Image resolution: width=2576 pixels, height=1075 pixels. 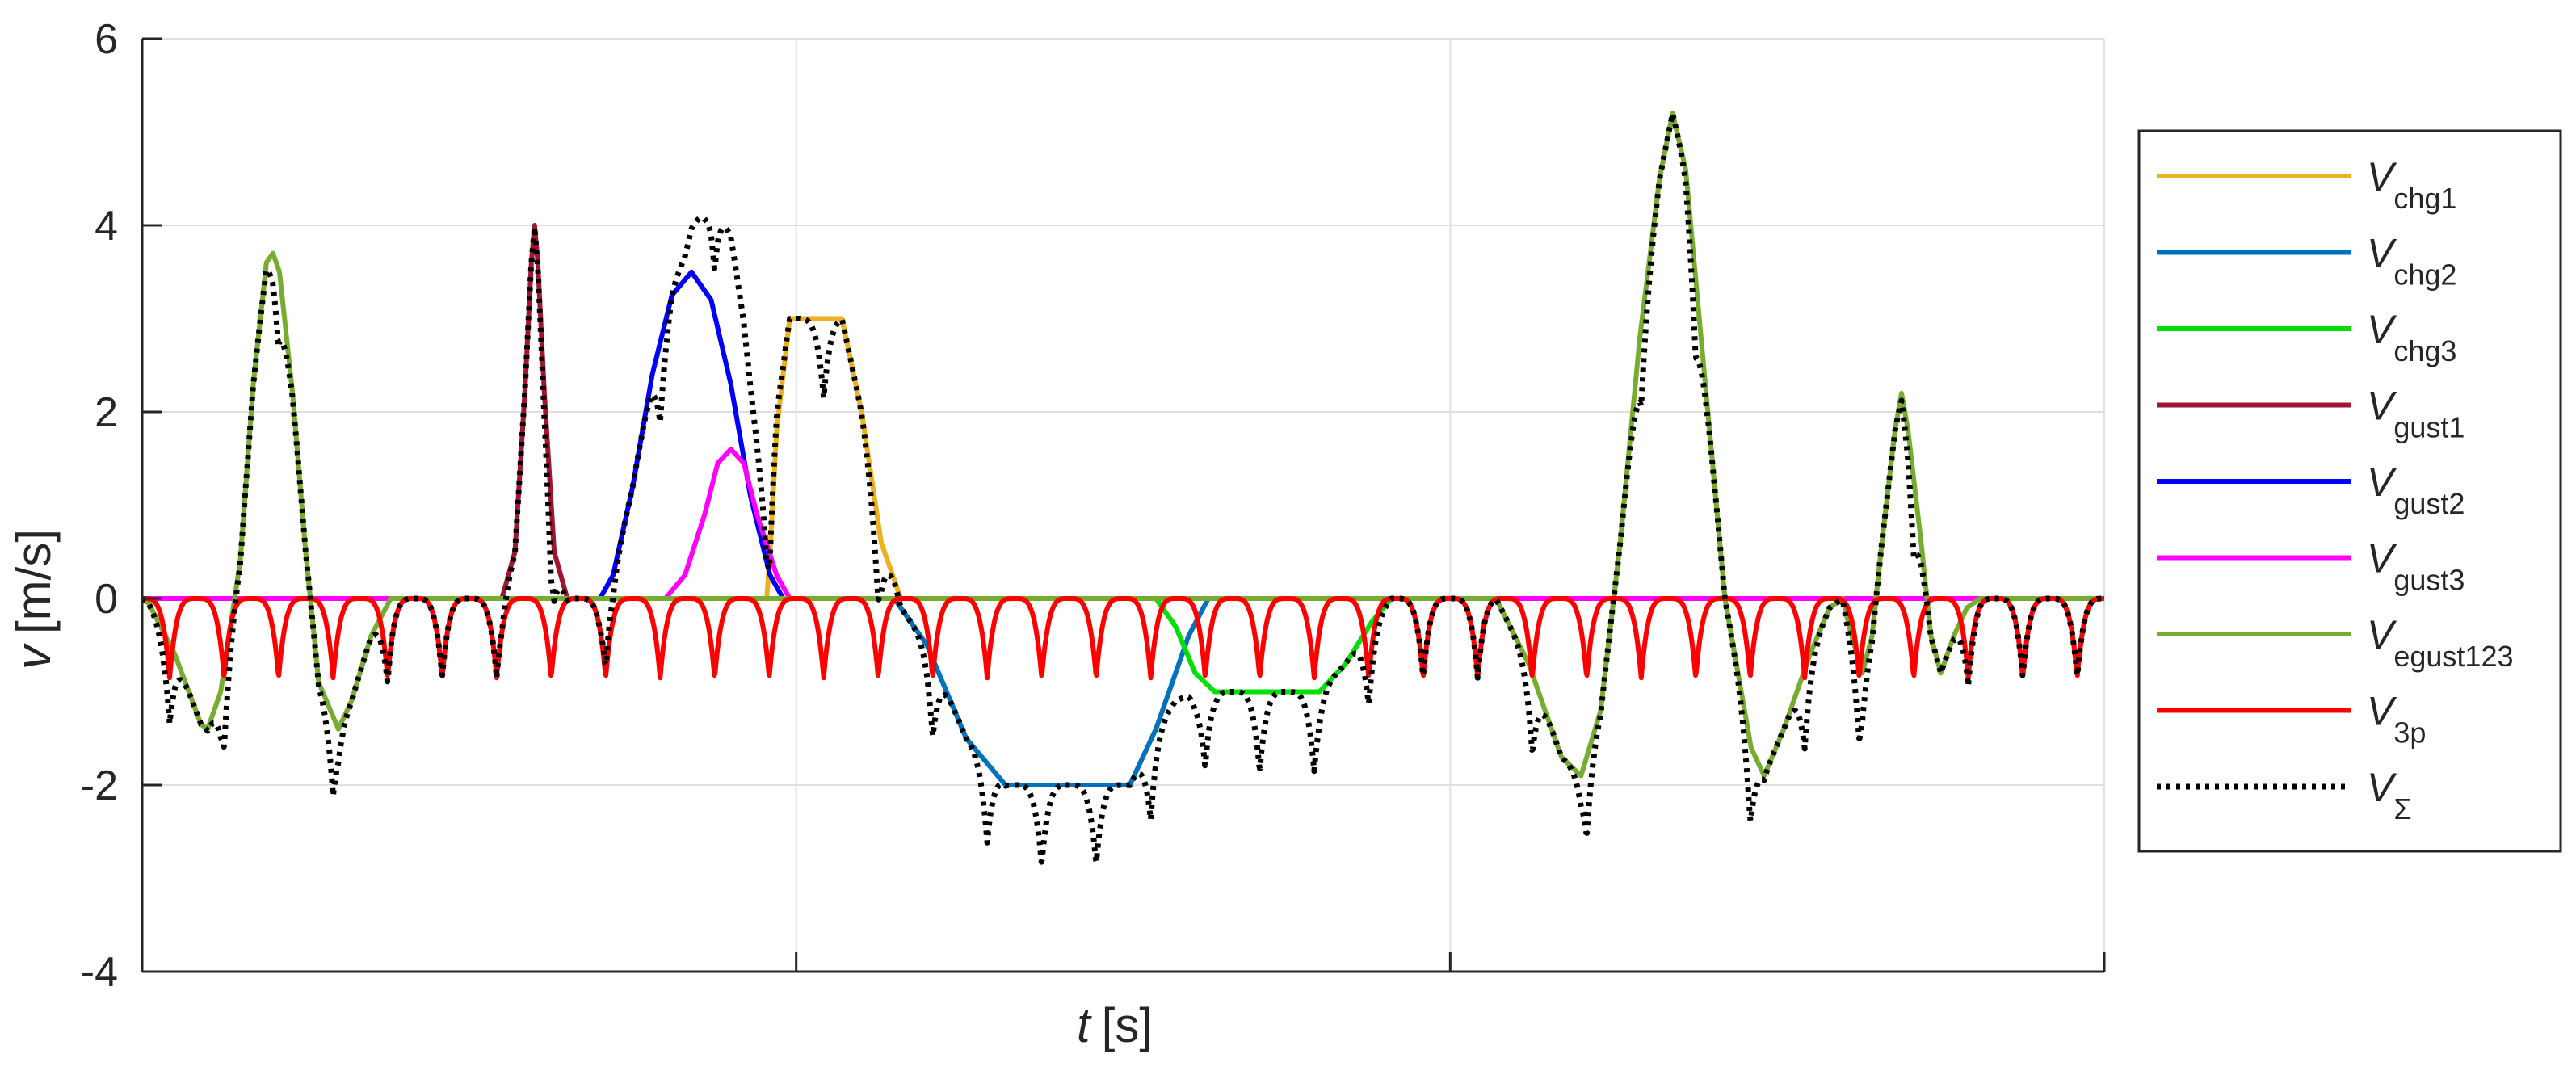 I want to click on y-tick-label-5: 6, so click(x=107, y=40).